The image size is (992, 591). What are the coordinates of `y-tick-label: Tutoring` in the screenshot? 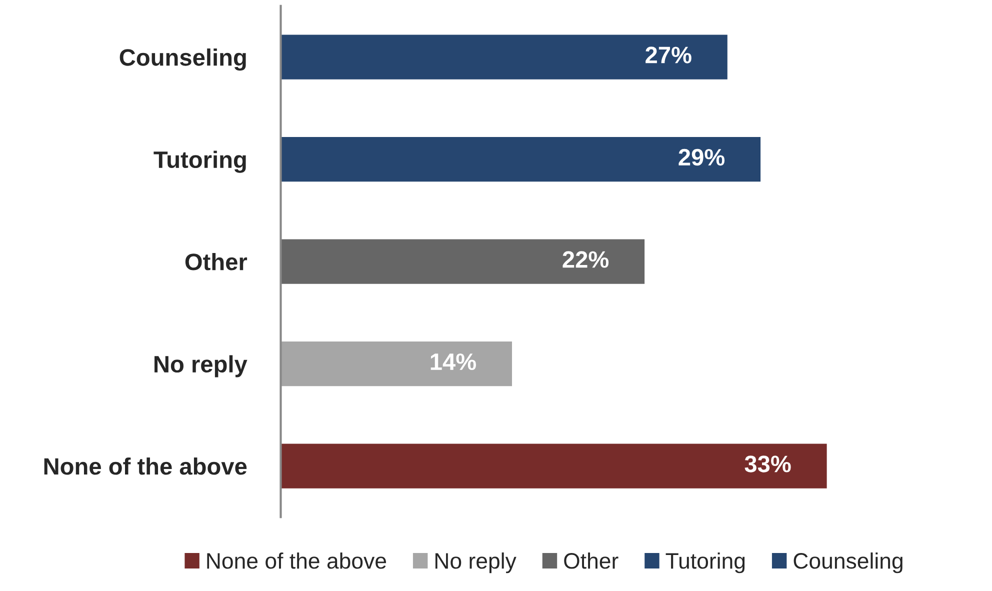 It's located at (200, 161).